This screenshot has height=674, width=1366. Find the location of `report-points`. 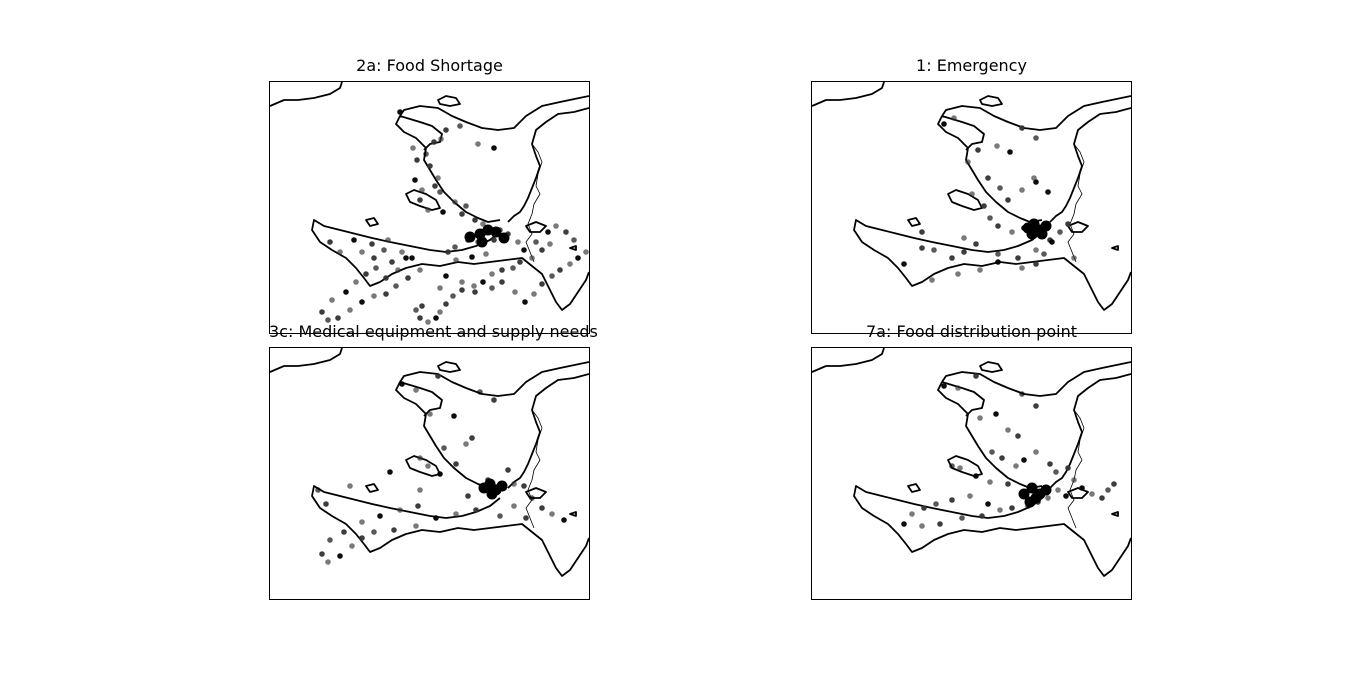

report-points is located at coordinates (441, 469).